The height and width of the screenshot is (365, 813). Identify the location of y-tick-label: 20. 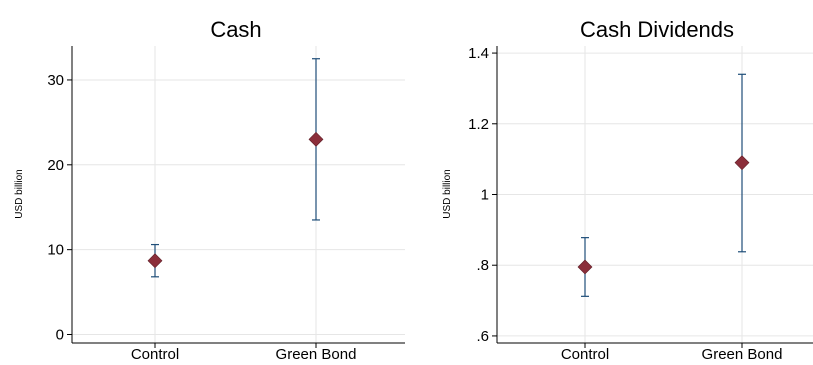
(55, 165).